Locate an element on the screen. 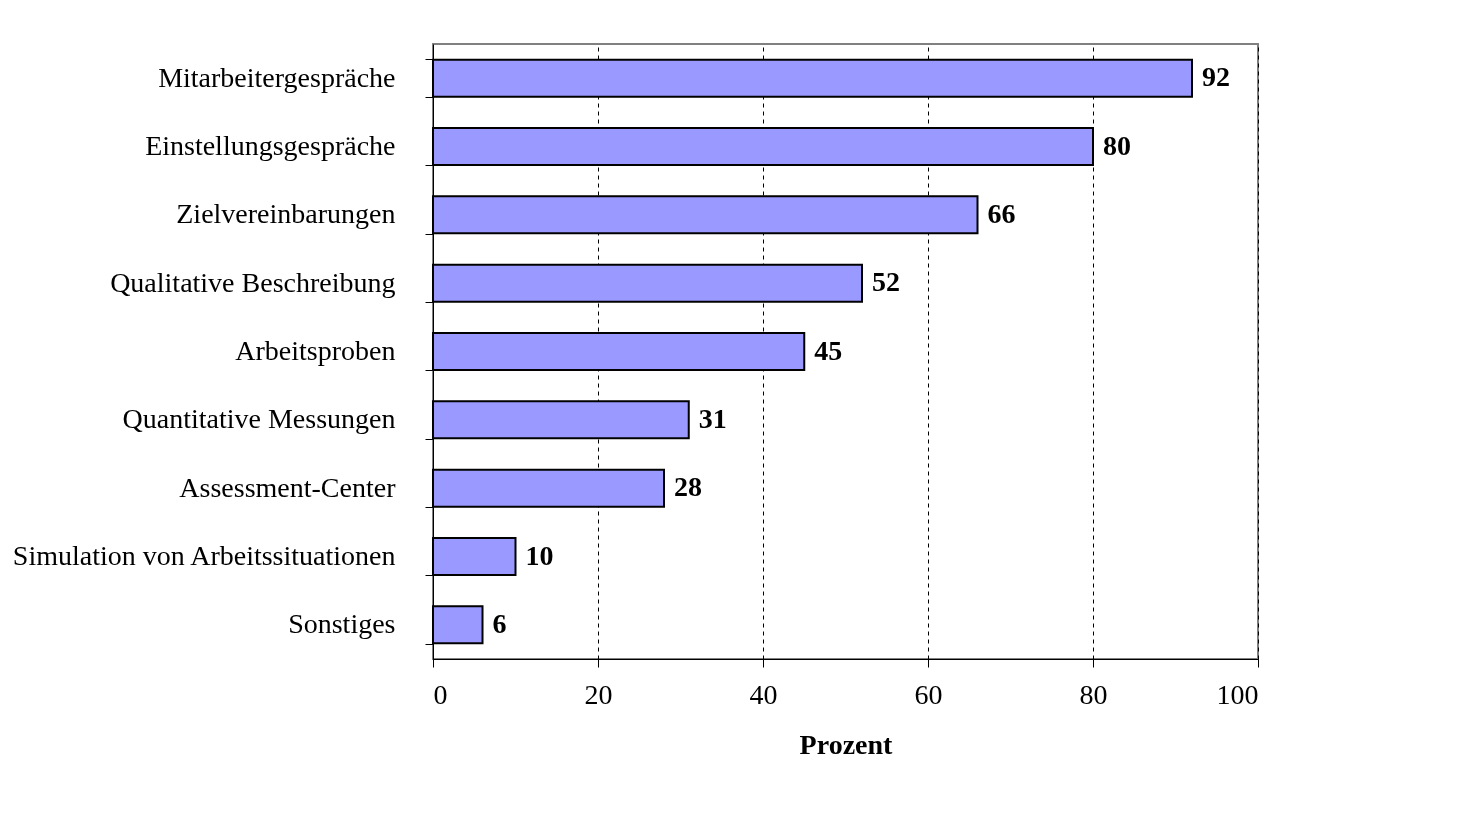 This screenshot has width=1478, height=835. y-tick-label: Simulation von Arbeitssituationen is located at coordinates (204, 555).